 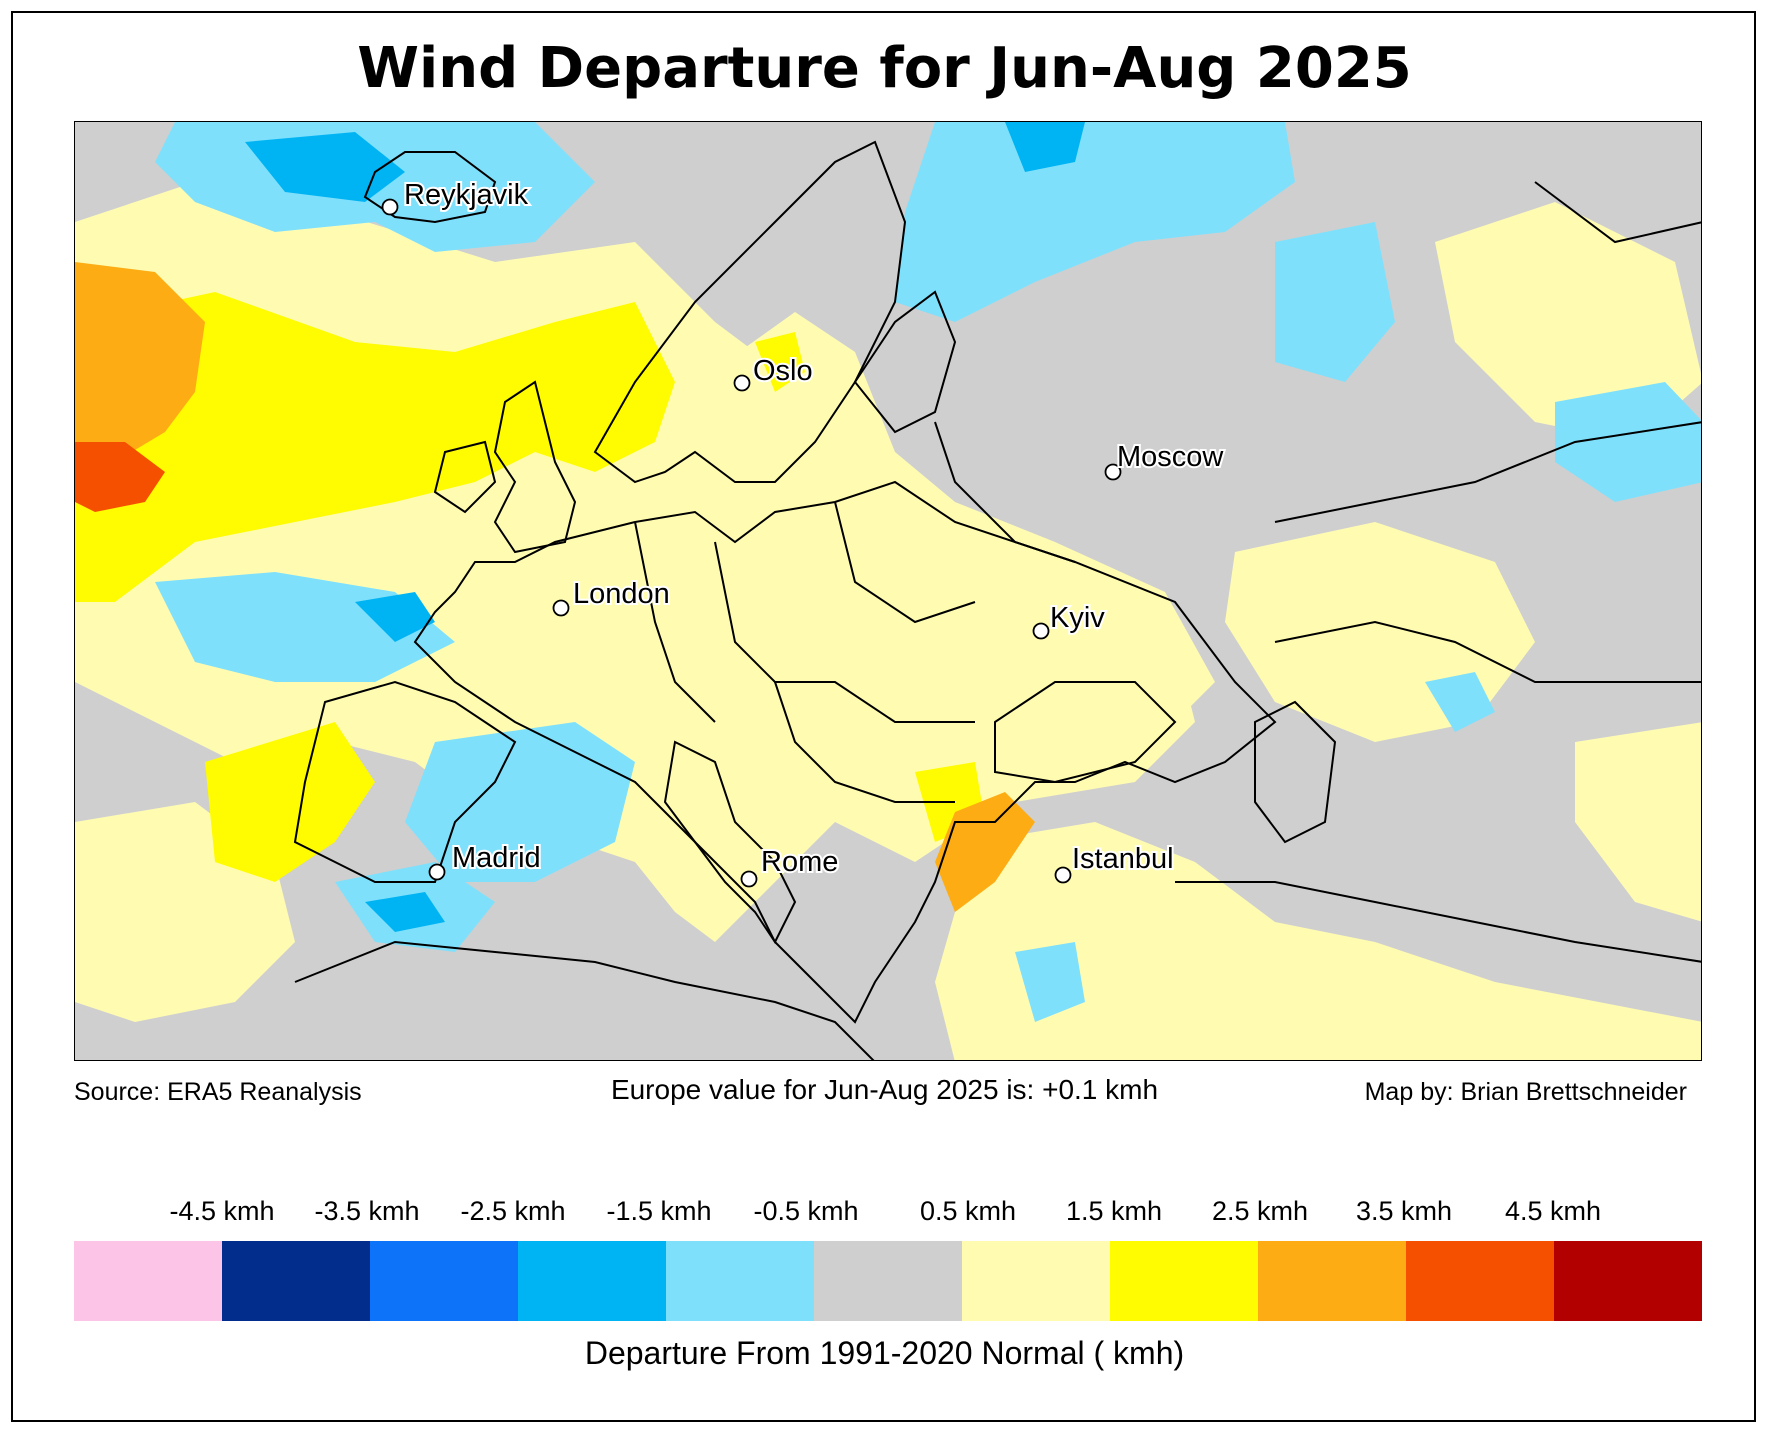 What do you see at coordinates (750, 312) in the screenshot?
I see `scandinavia-coast` at bounding box center [750, 312].